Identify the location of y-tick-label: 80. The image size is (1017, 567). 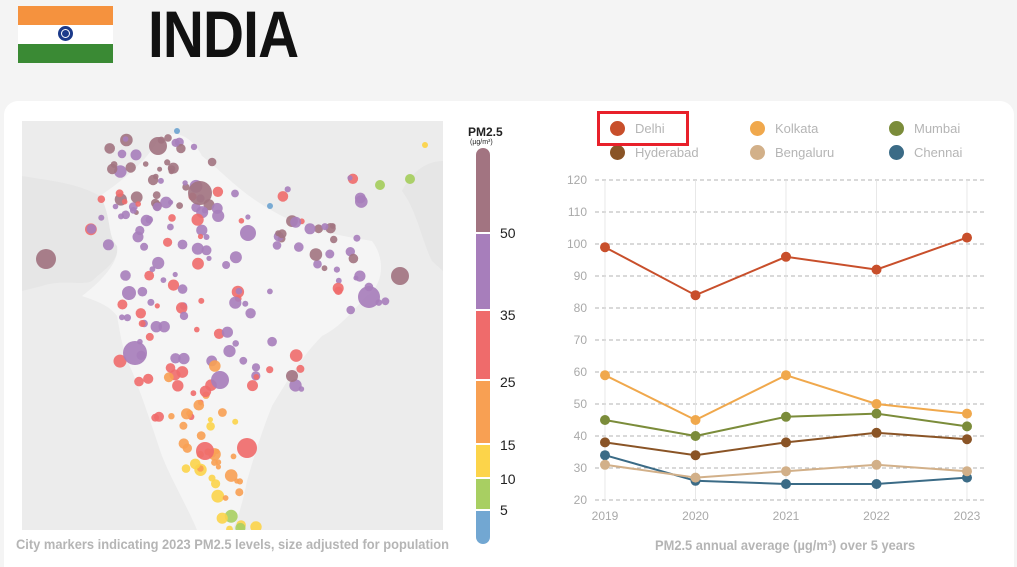
(581, 308).